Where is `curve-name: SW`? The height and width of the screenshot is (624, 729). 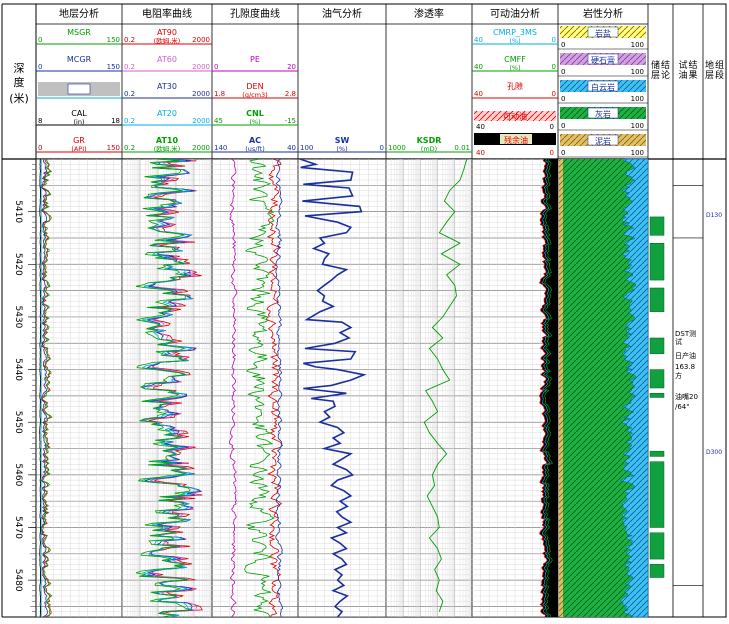
curve-name: SW is located at coordinates (342, 140).